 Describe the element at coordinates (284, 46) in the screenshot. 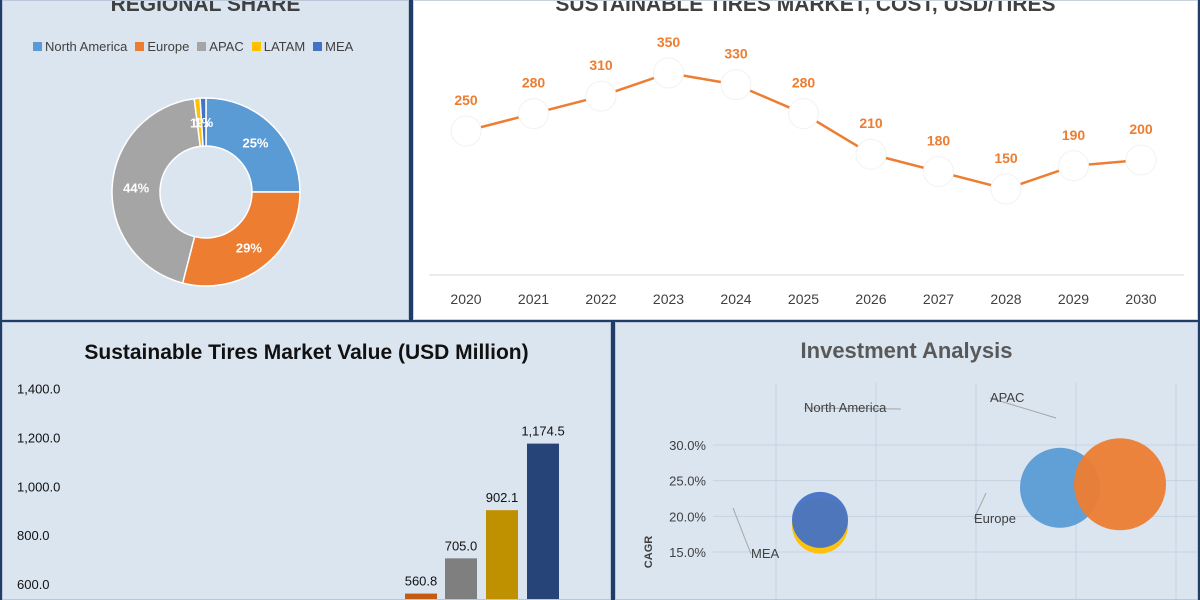

I see `legend-label: LATAM` at that location.